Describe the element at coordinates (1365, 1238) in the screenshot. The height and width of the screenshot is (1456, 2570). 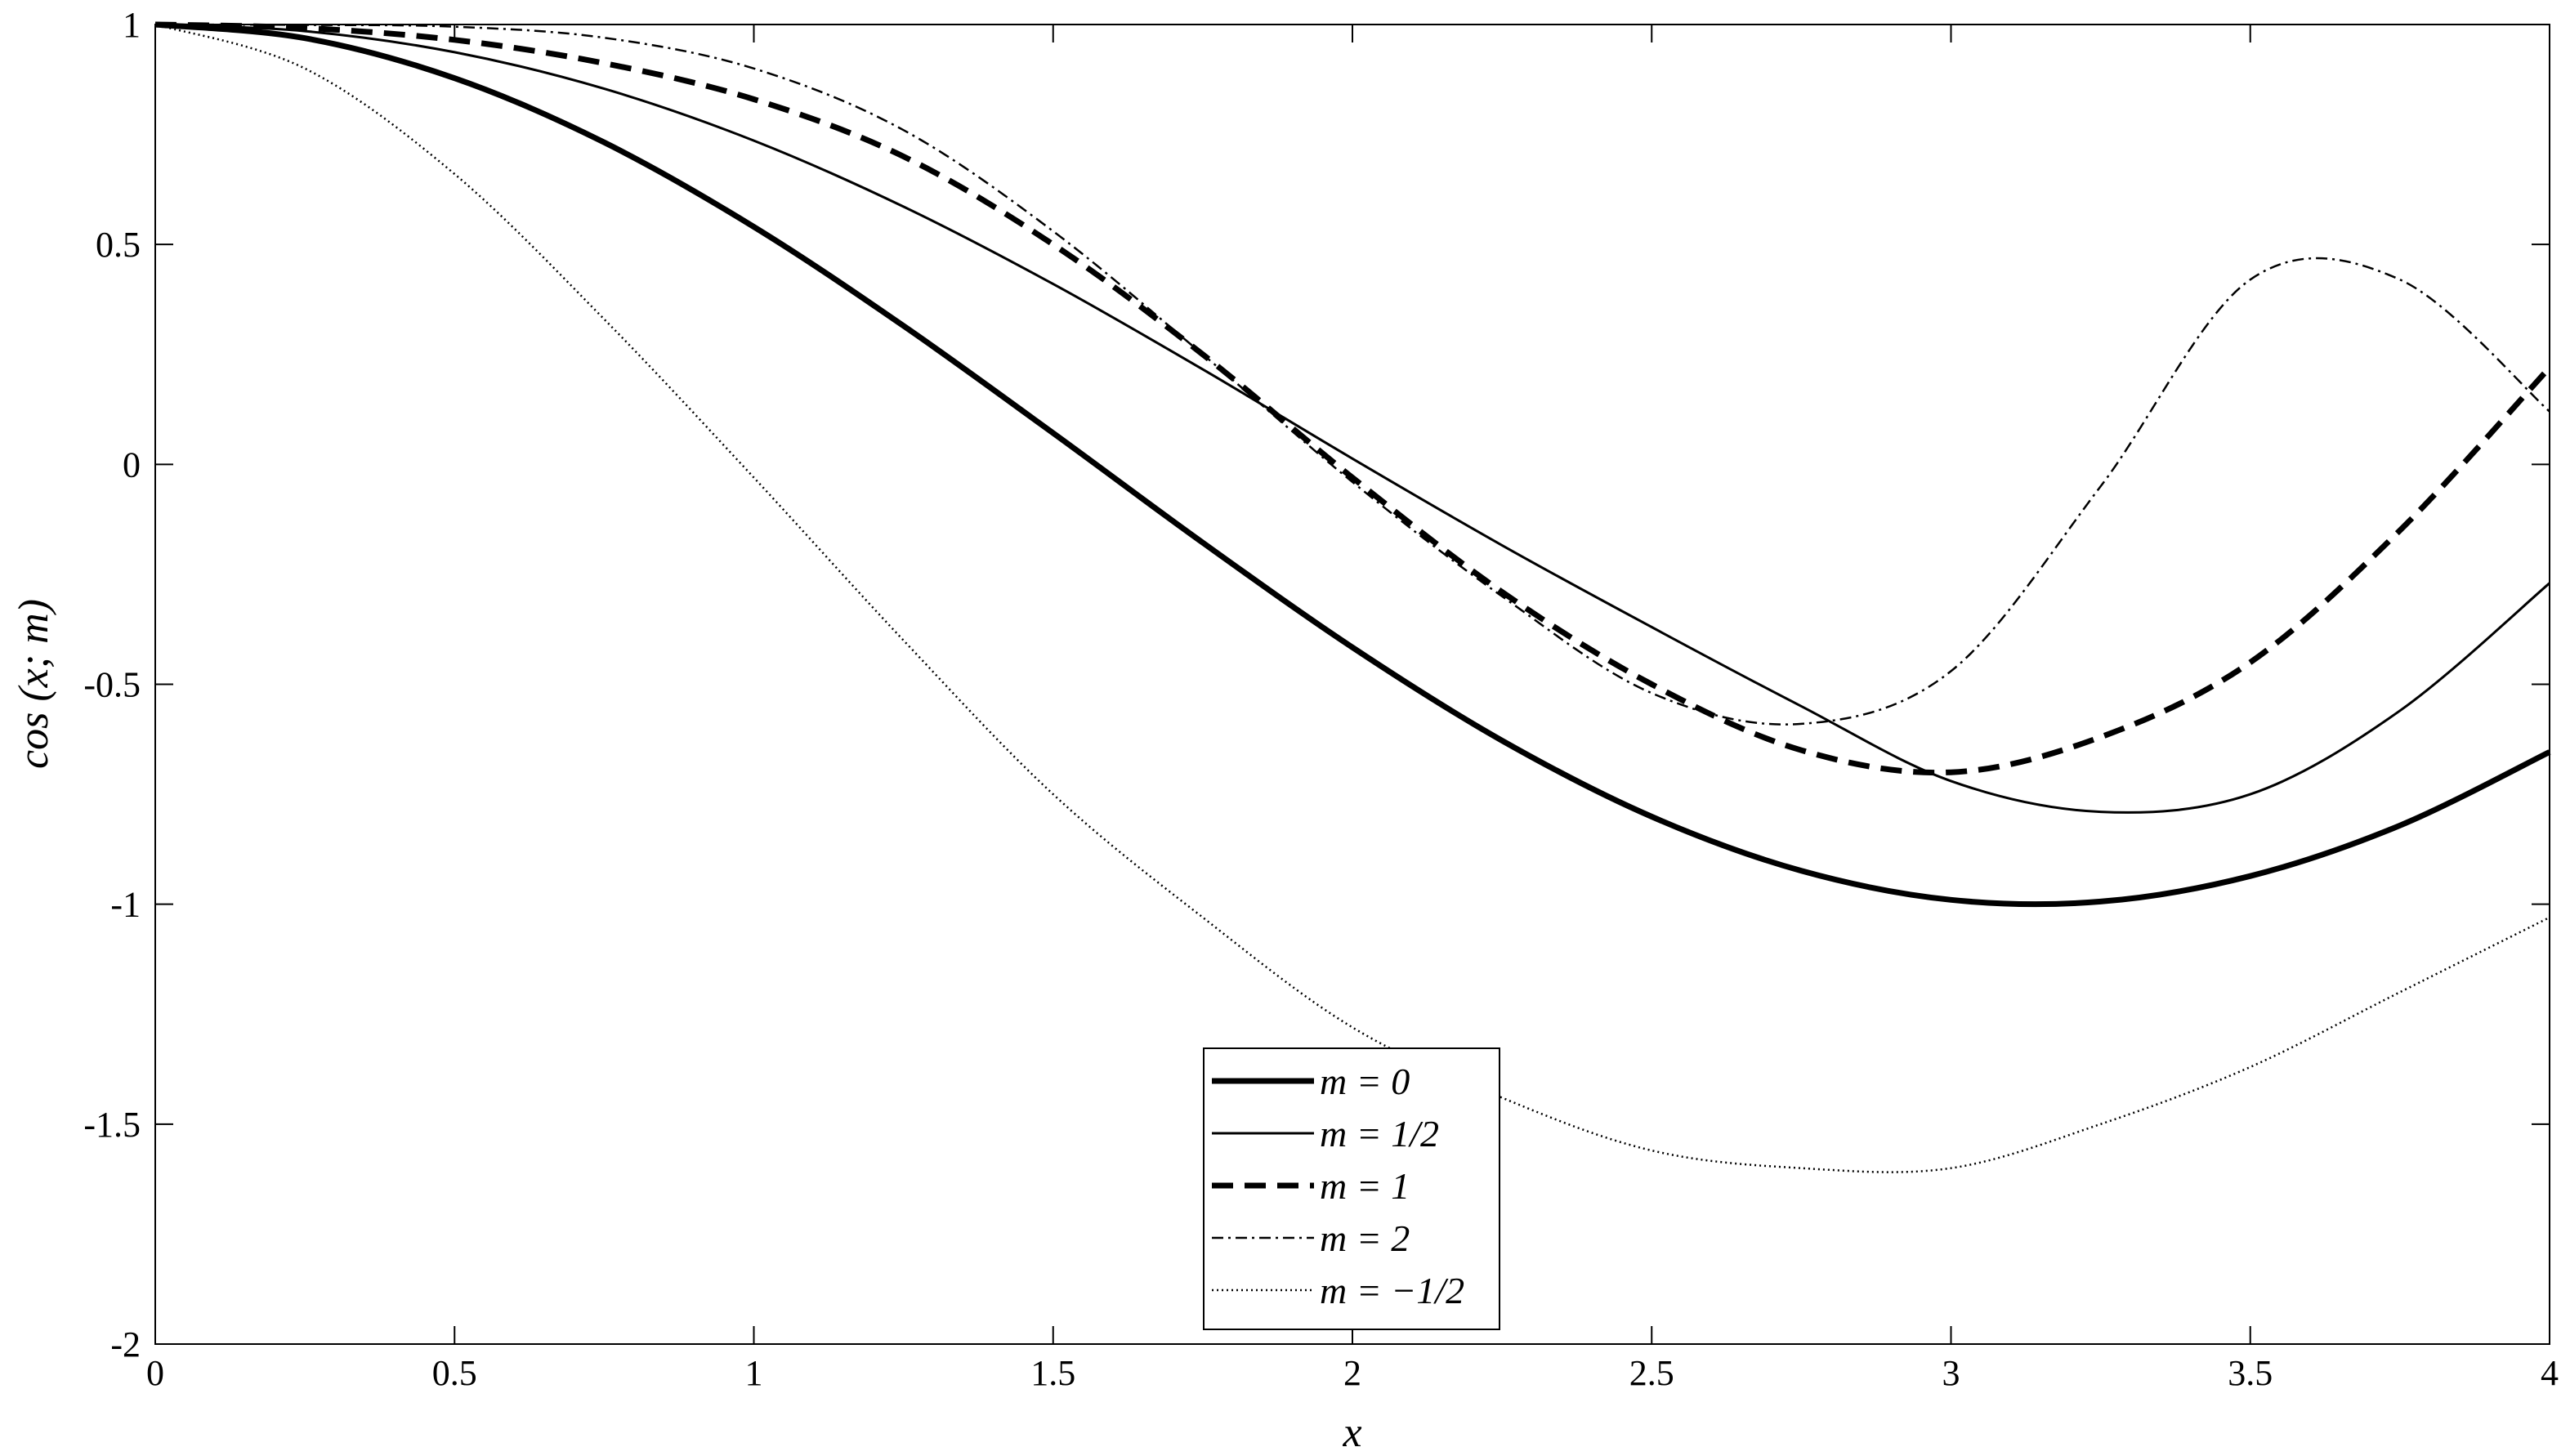
I see `legend-entry: m = 2` at that location.